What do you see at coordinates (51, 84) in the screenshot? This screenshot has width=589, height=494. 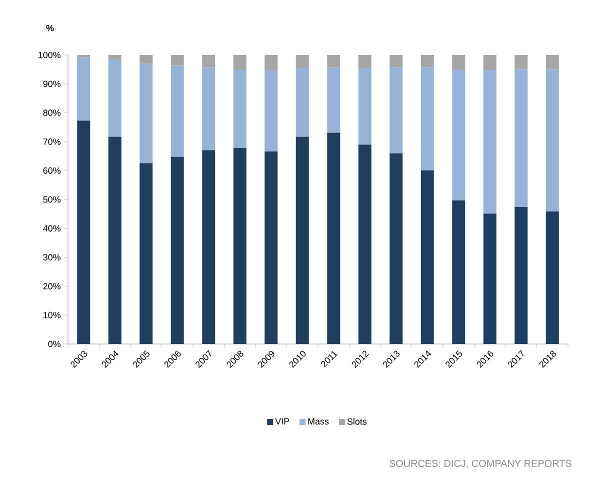 I see `y-tick-label: 90%` at bounding box center [51, 84].